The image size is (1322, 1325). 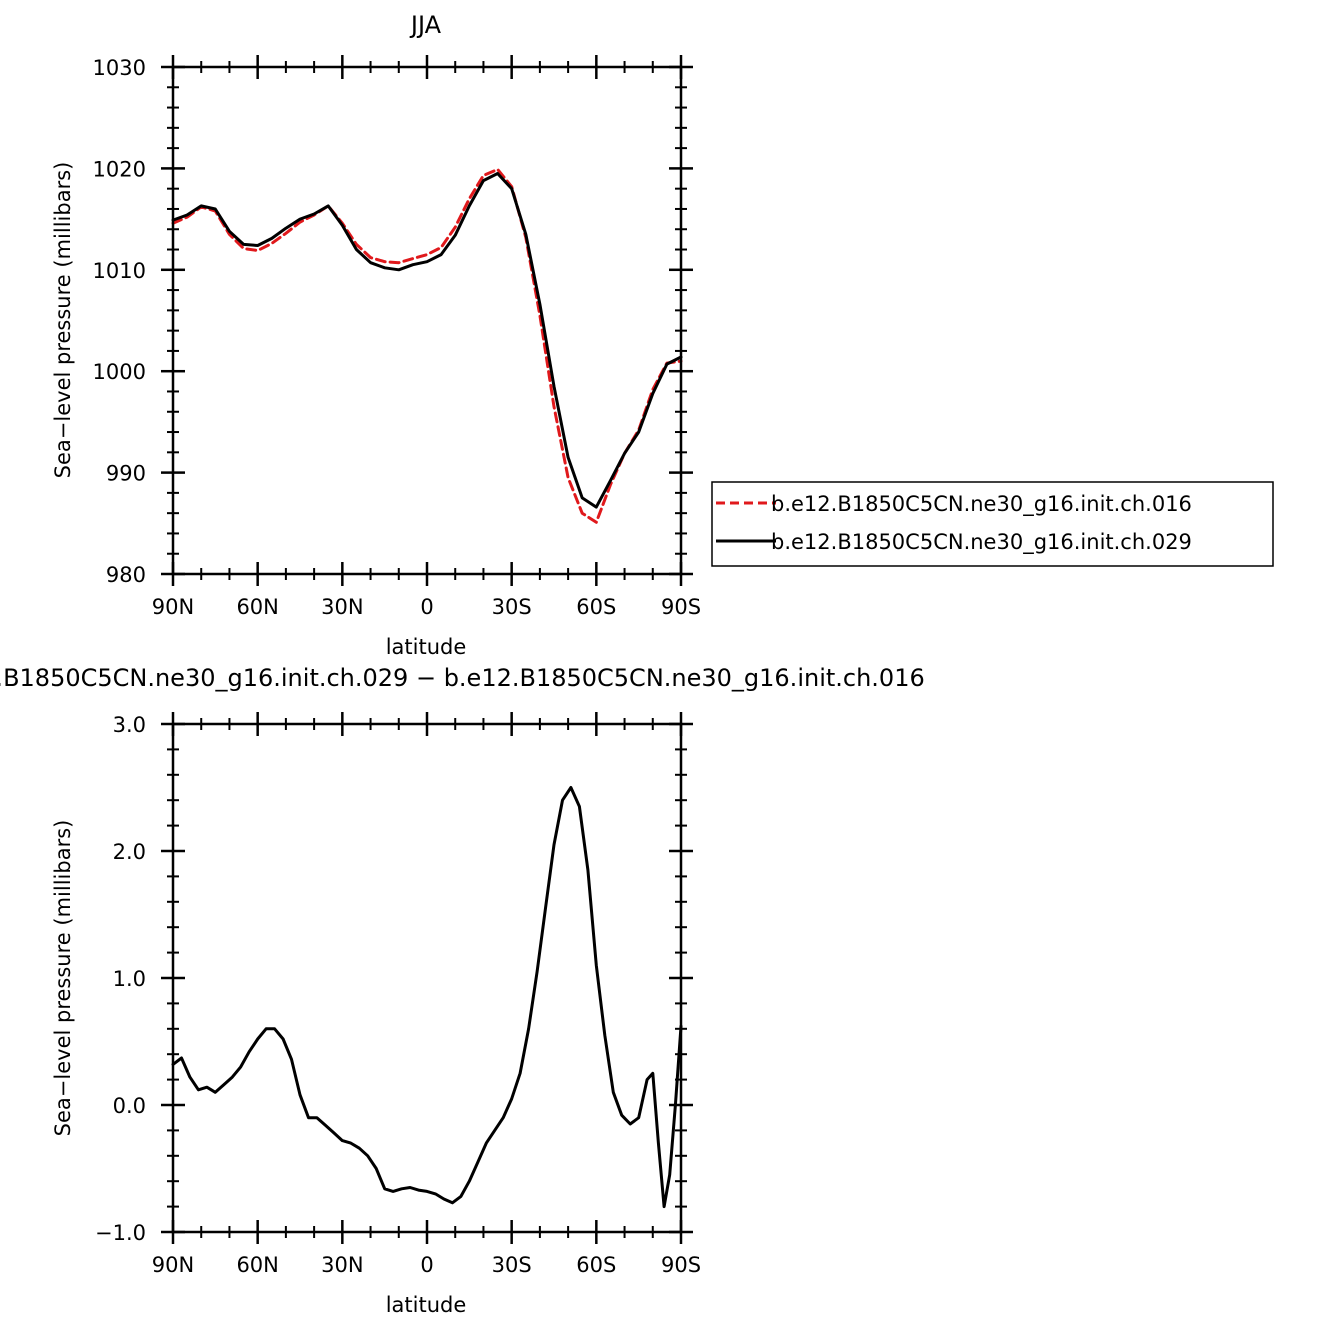 I want to click on top-x-axis-label: latitude, so click(x=426, y=647).